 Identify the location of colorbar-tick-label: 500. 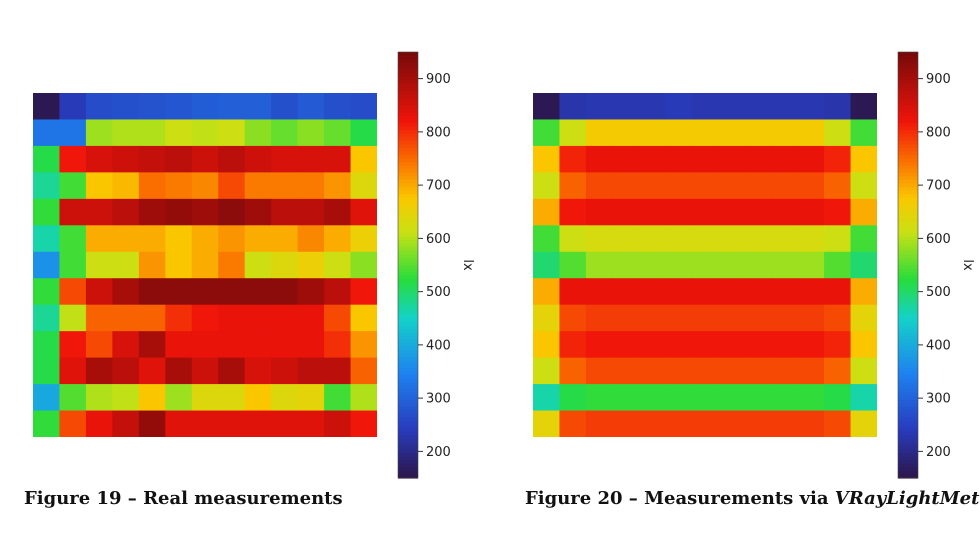
(438, 292).